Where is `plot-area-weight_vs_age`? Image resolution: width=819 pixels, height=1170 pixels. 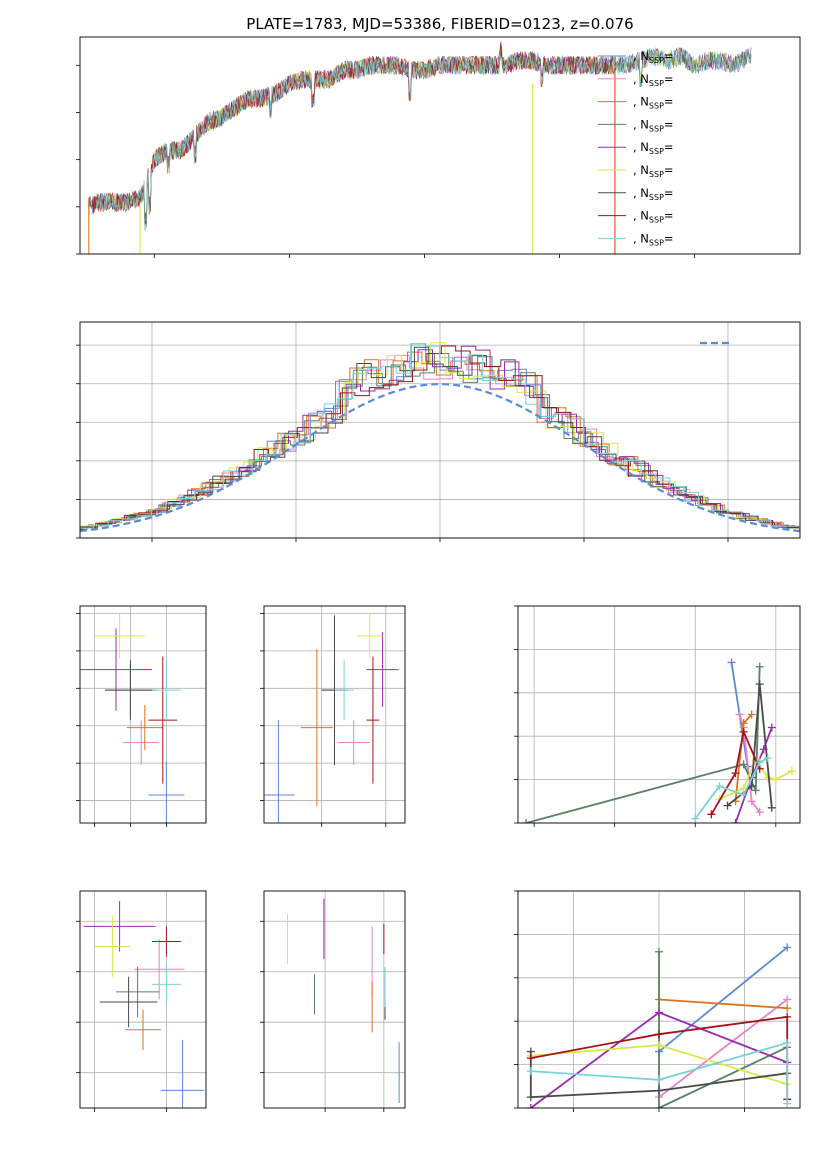 plot-area-weight_vs_age is located at coordinates (659, 740).